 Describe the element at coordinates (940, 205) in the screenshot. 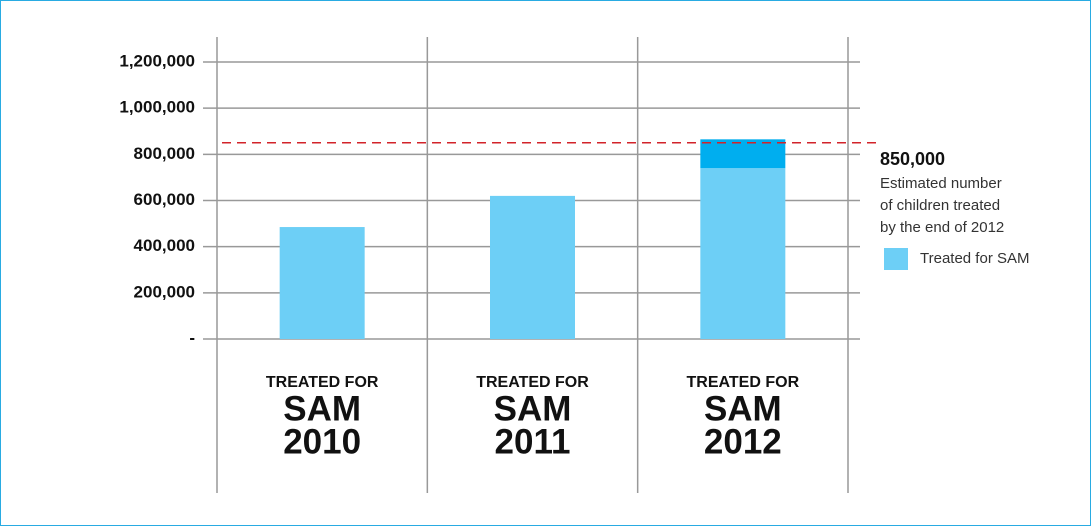

I see `annotation-text: of children treated` at that location.